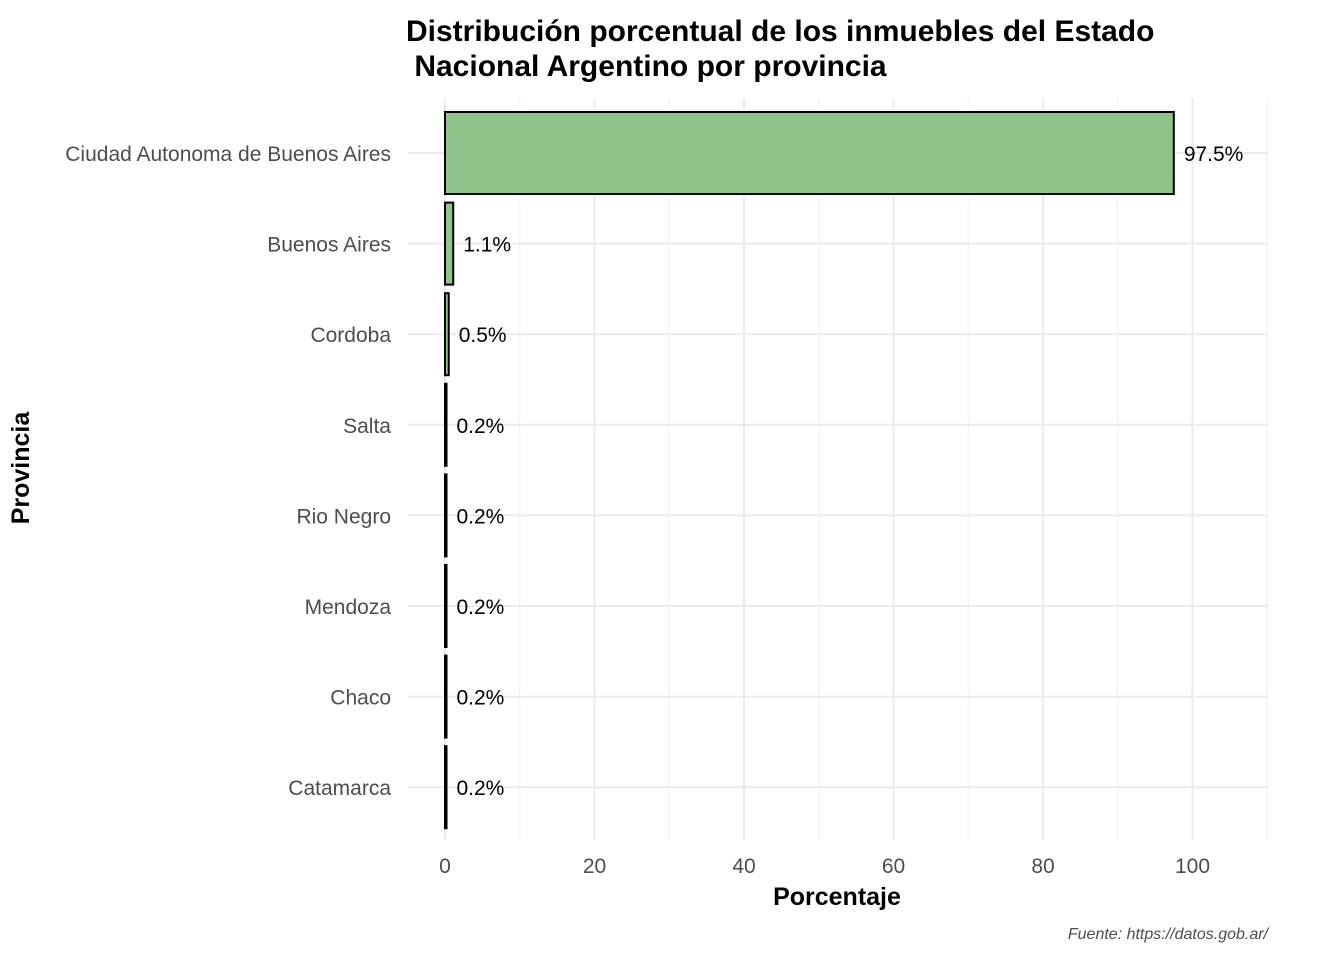 The width and height of the screenshot is (1344, 960). What do you see at coordinates (824, 866) in the screenshot?
I see `x-tick-labels: 0 20 40 60 80 100` at bounding box center [824, 866].